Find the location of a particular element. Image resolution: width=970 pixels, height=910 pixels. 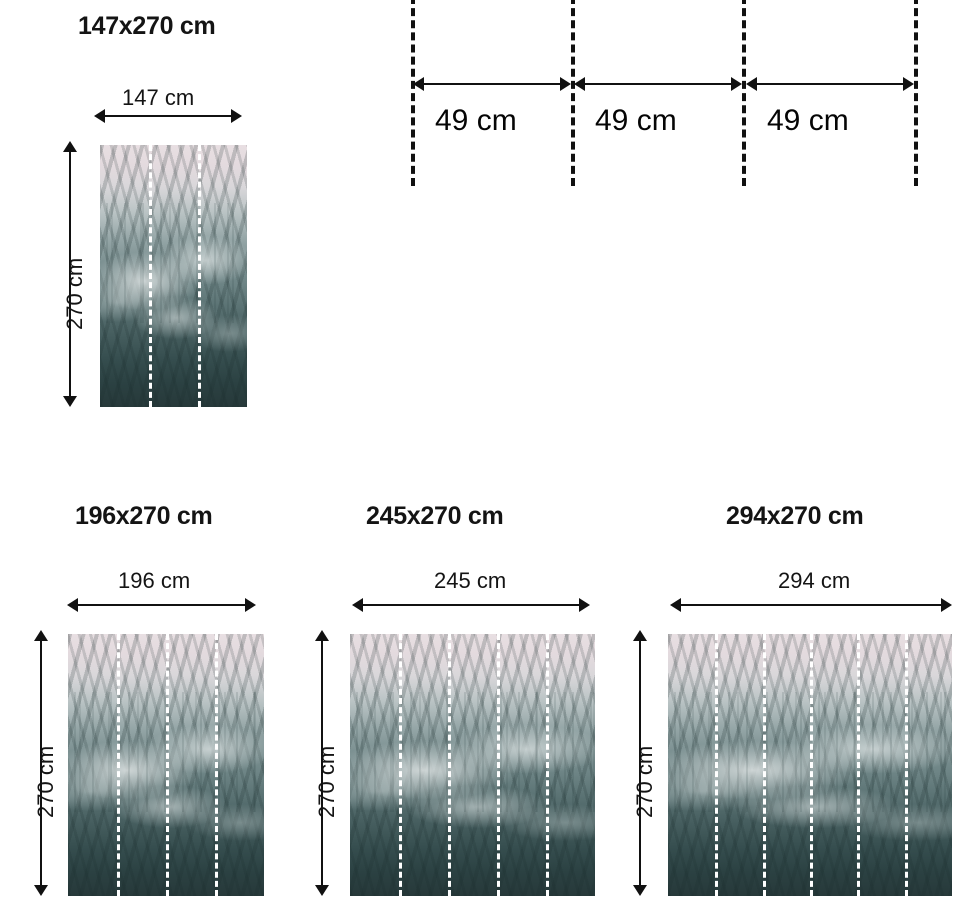

width-label-245: 245 cm is located at coordinates (470, 580).